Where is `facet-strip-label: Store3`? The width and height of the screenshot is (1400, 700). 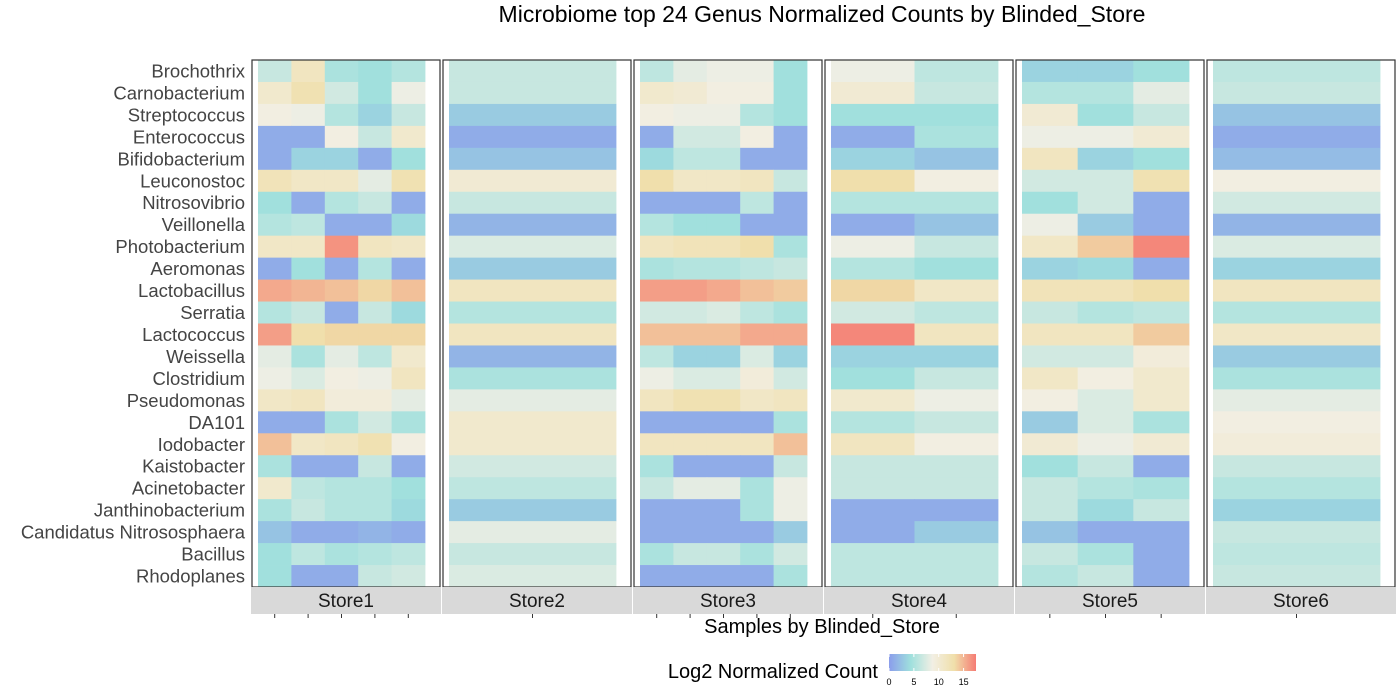
facet-strip-label: Store3 is located at coordinates (728, 601).